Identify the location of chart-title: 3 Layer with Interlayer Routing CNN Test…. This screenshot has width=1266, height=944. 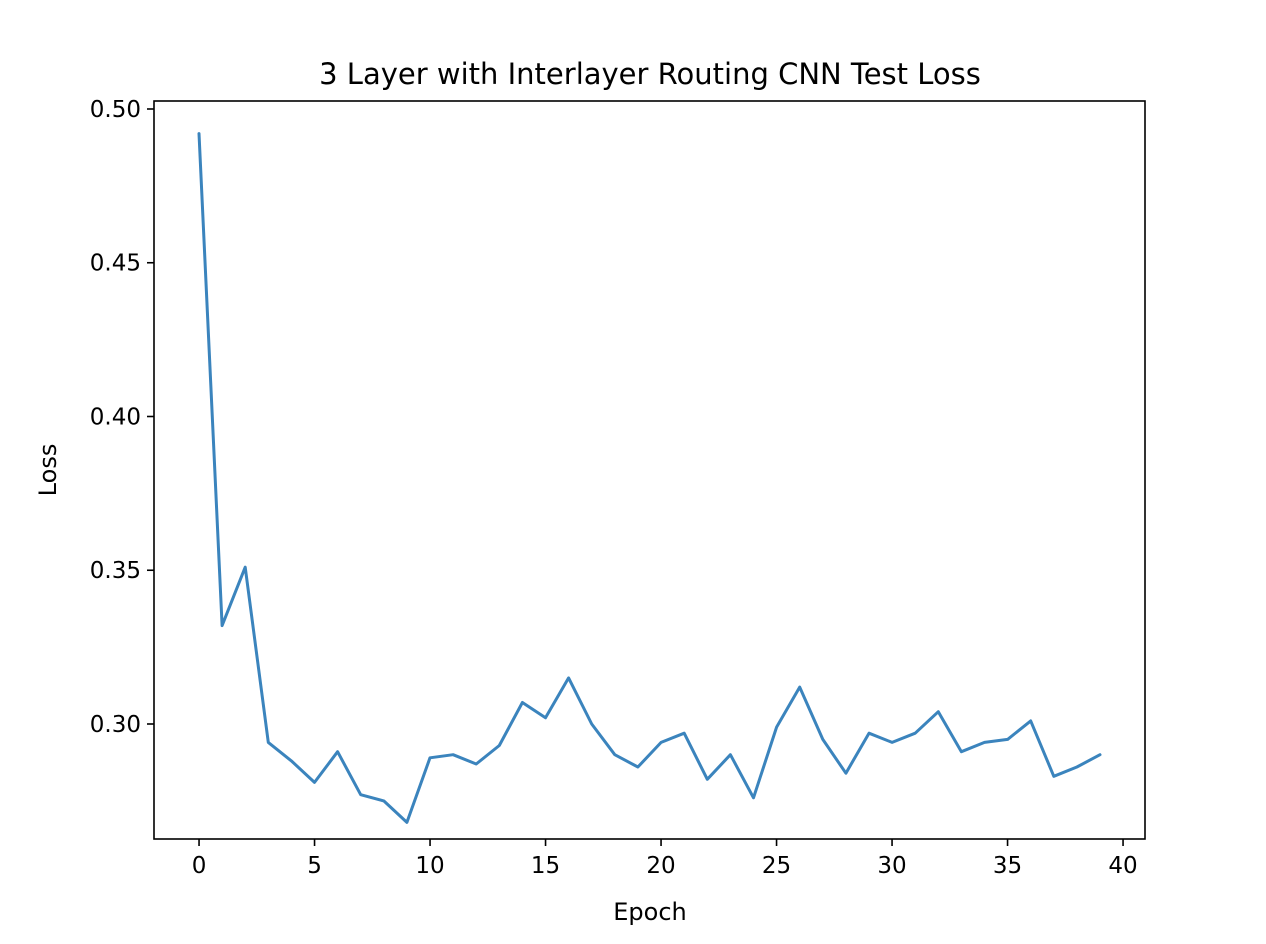
(650, 74).